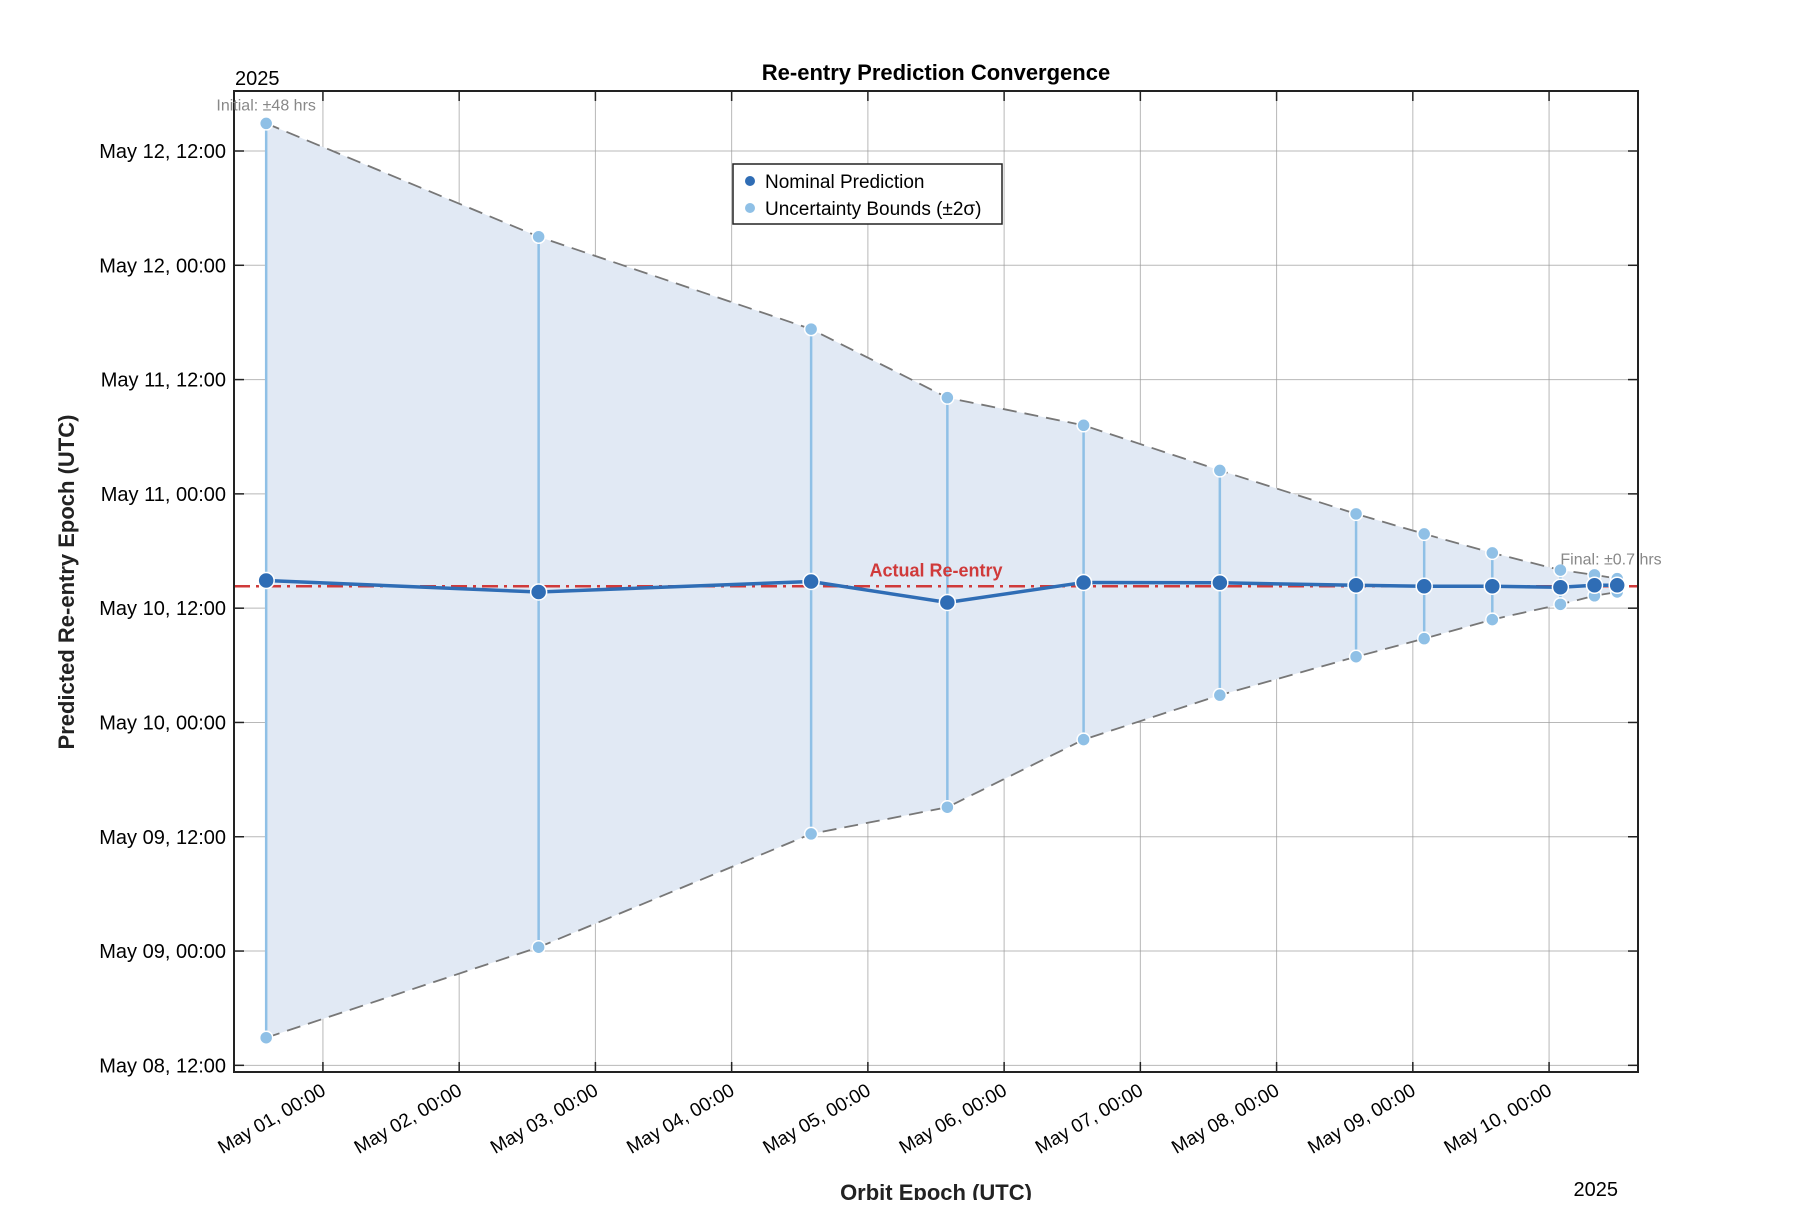  I want to click on actual-reentry-label: Actual Re-entry, so click(935, 570).